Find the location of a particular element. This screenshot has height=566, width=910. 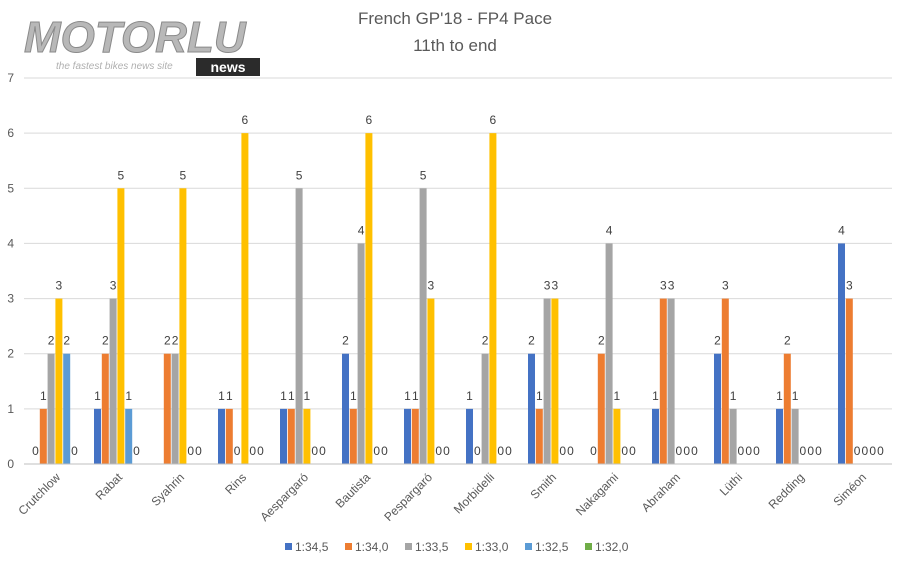

y-tick-label: 0 is located at coordinates (10, 464).